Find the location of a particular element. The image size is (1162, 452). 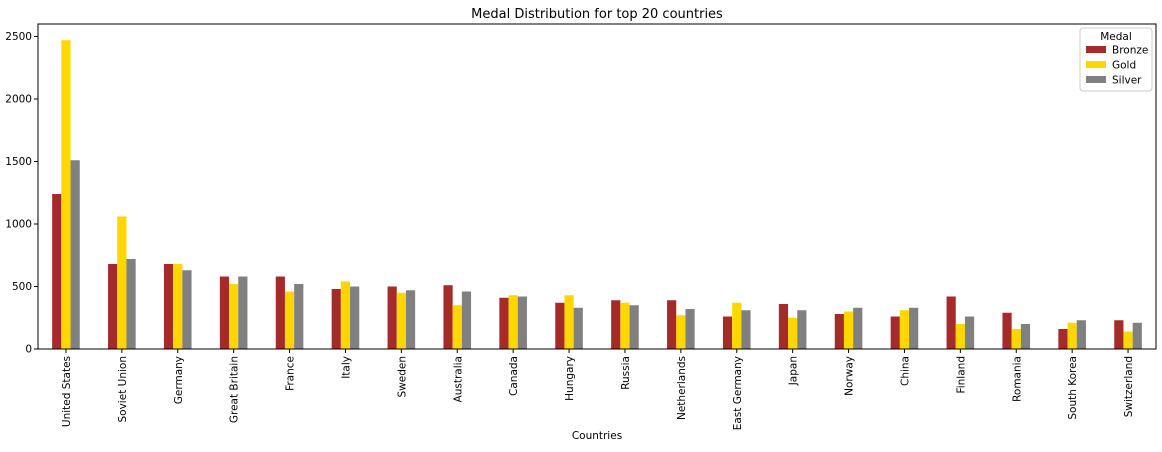

x-tick-label-australia: Australia is located at coordinates (458, 379).